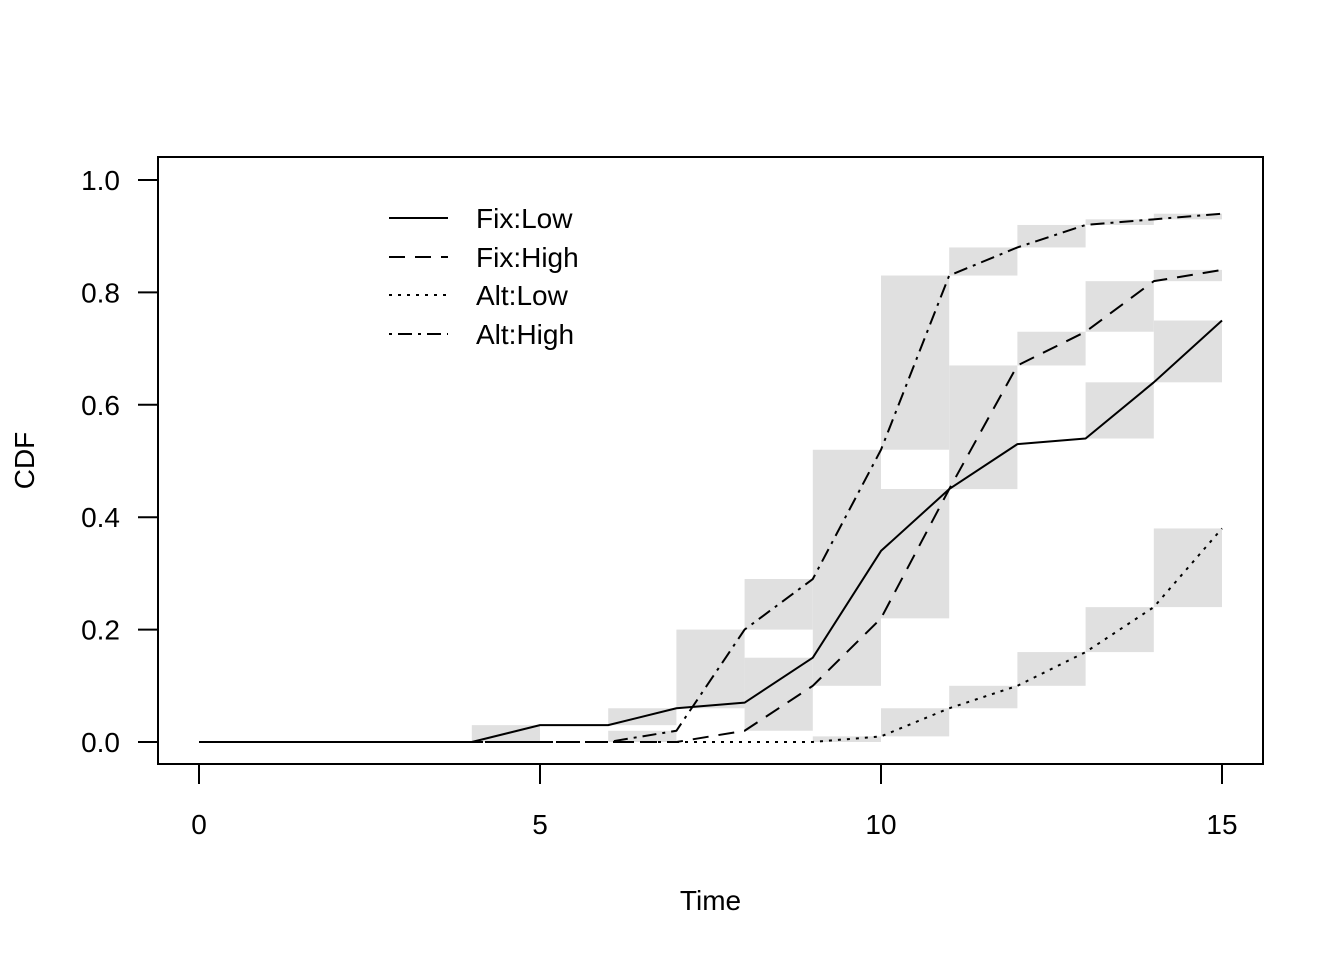  Describe the element at coordinates (100, 742) in the screenshot. I see `y-tick-label: 0.0` at that location.